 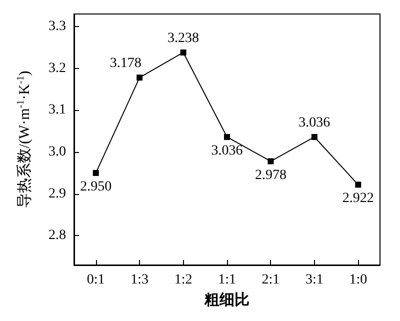 What do you see at coordinates (57, 194) in the screenshot?
I see `y-tick-label: 2.9` at bounding box center [57, 194].